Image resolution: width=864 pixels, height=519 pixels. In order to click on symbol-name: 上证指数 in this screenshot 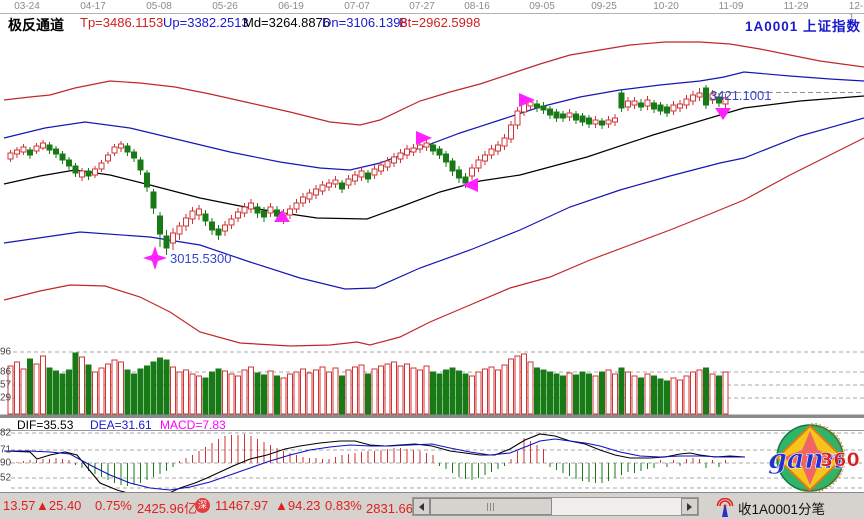, I will do `click(832, 26)`.